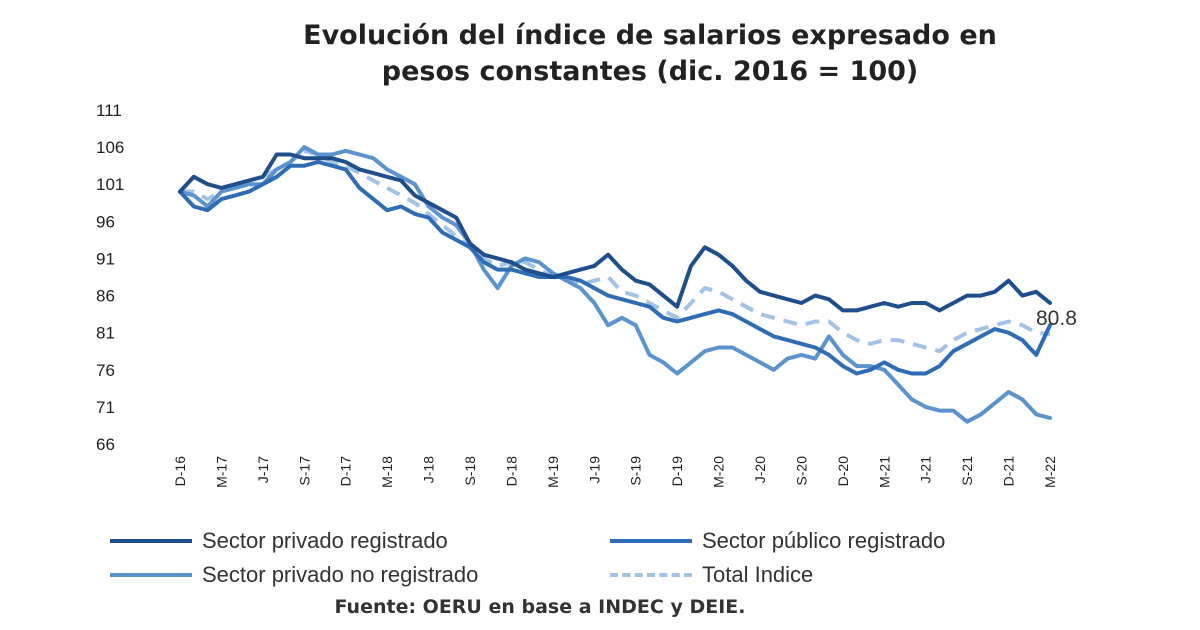 The width and height of the screenshot is (1200, 630). What do you see at coordinates (110, 147) in the screenshot?
I see `y-tick-label: 106` at bounding box center [110, 147].